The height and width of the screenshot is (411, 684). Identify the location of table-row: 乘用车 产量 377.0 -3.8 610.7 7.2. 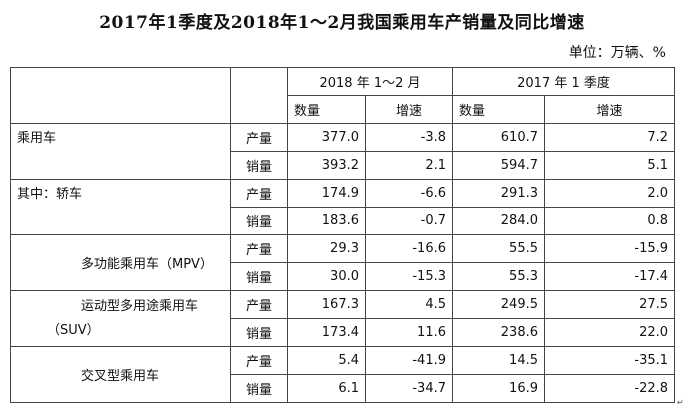
(343, 151).